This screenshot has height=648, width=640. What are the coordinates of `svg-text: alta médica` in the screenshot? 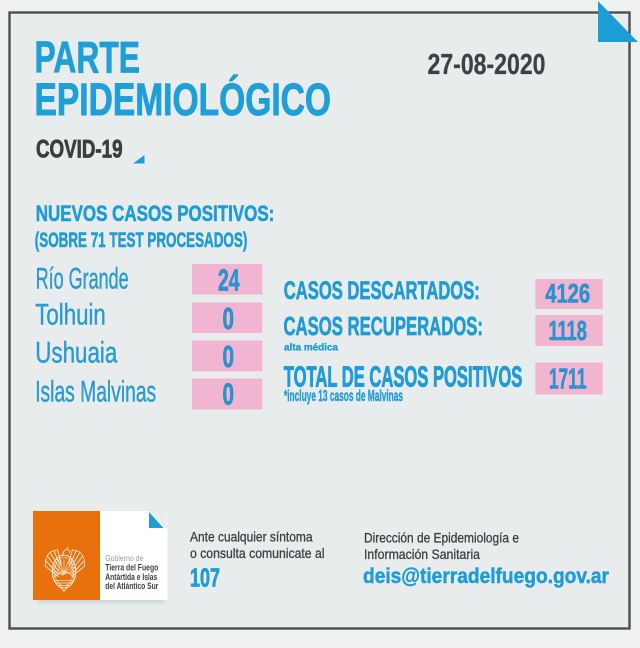 It's located at (311, 348).